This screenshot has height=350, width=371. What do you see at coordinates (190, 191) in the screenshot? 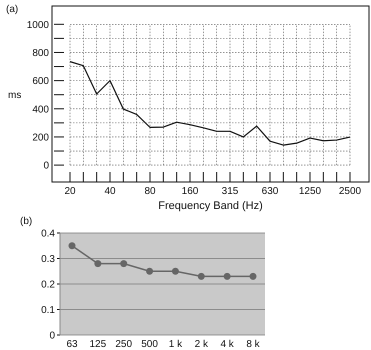
I see `x-tick-label: 160` at bounding box center [190, 191].